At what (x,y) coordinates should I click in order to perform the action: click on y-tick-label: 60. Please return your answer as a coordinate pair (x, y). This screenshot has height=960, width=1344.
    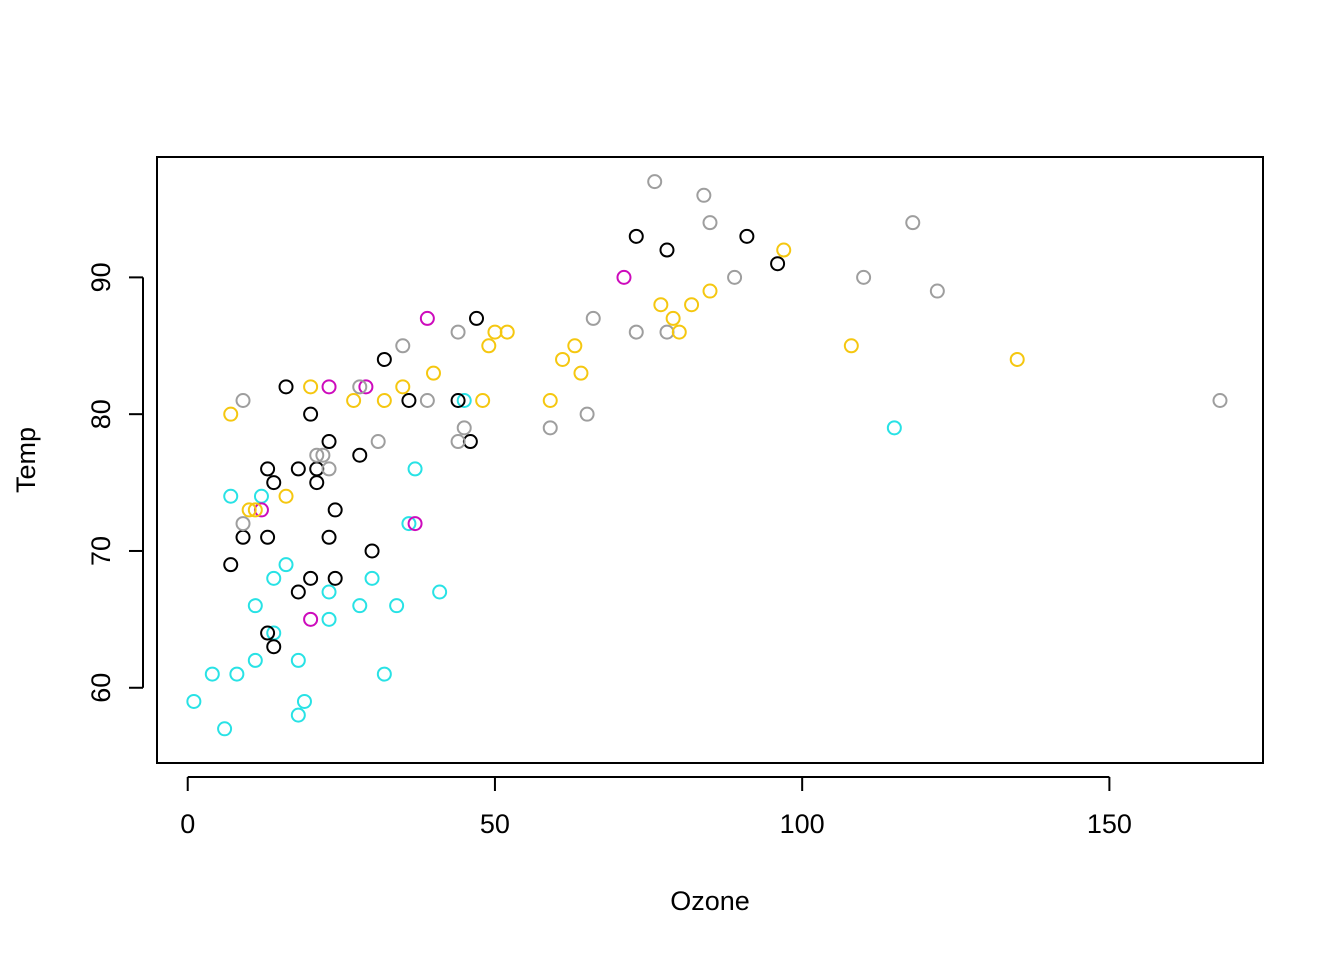
    Looking at the image, I should click on (101, 688).